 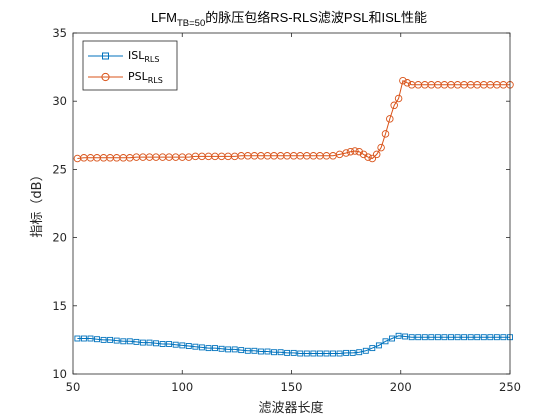 I want to click on legend: ISLRLS PSLRLS, so click(x=130, y=65).